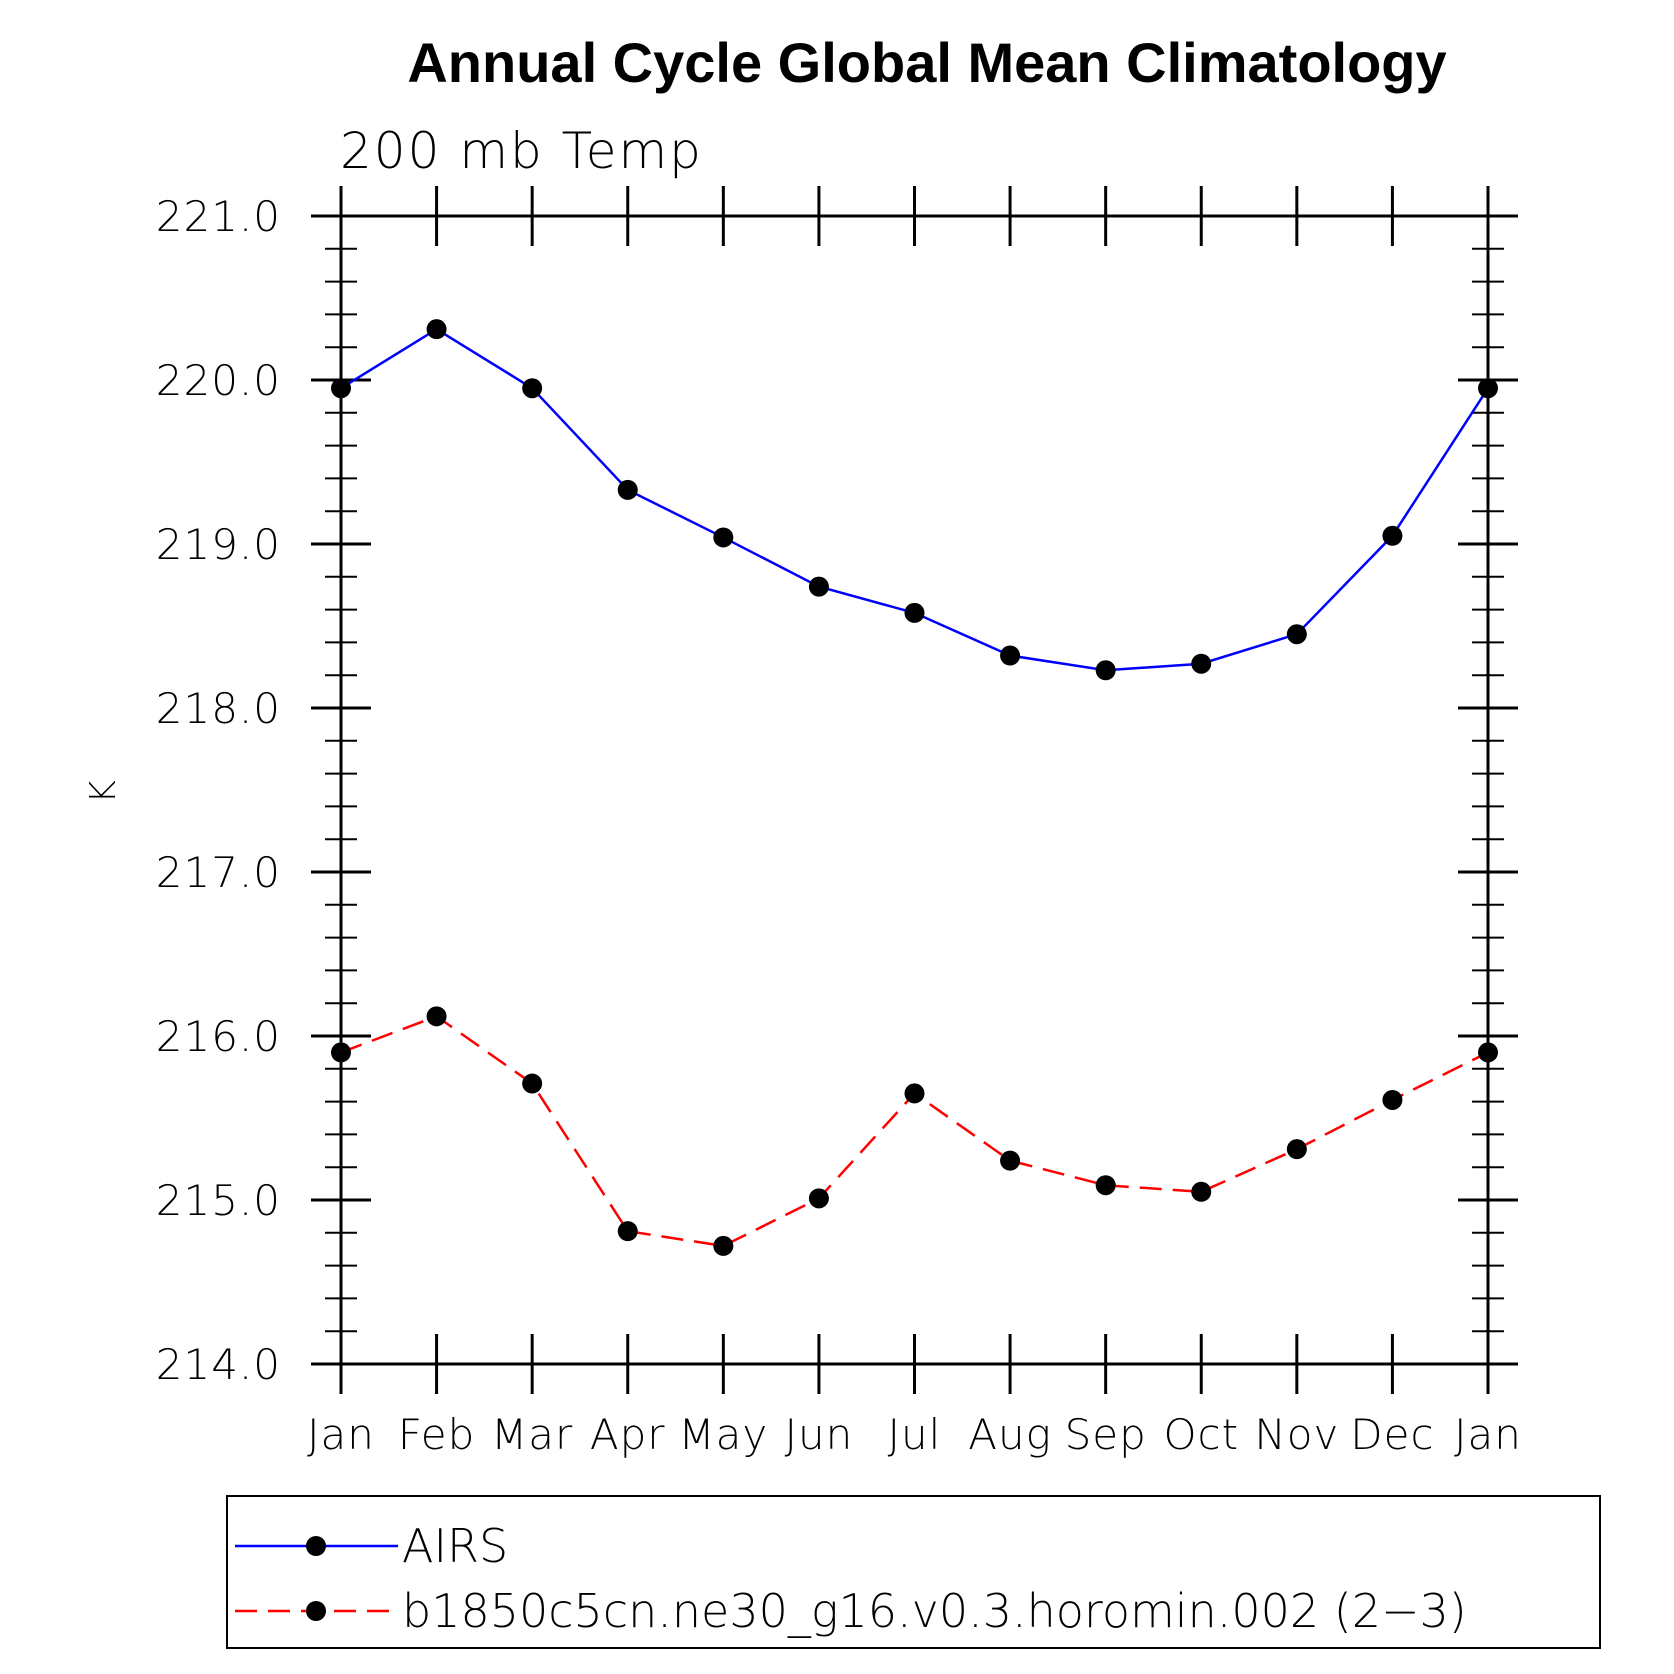 This screenshot has height=1674, width=1674. What do you see at coordinates (723, 1434) in the screenshot?
I see `x-tick-label: May` at bounding box center [723, 1434].